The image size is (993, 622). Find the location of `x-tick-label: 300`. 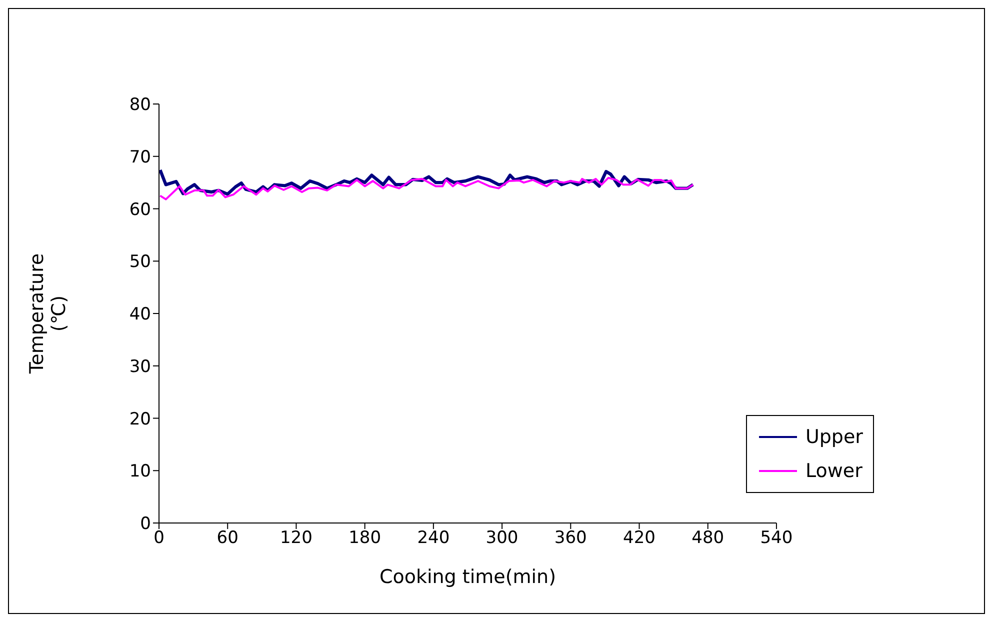

x-tick-label: 300 is located at coordinates (502, 538).